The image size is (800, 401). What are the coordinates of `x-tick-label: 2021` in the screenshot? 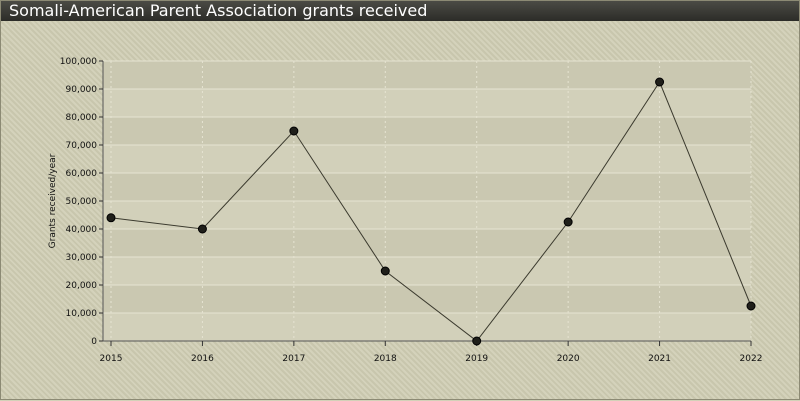 It's located at (659, 359).